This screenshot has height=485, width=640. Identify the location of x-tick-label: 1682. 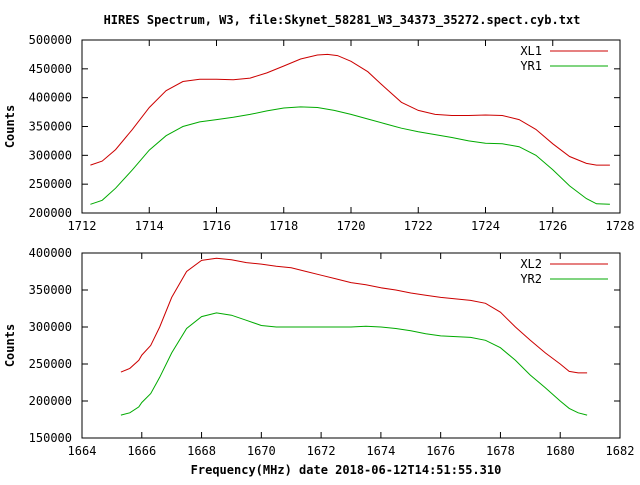
(620, 451).